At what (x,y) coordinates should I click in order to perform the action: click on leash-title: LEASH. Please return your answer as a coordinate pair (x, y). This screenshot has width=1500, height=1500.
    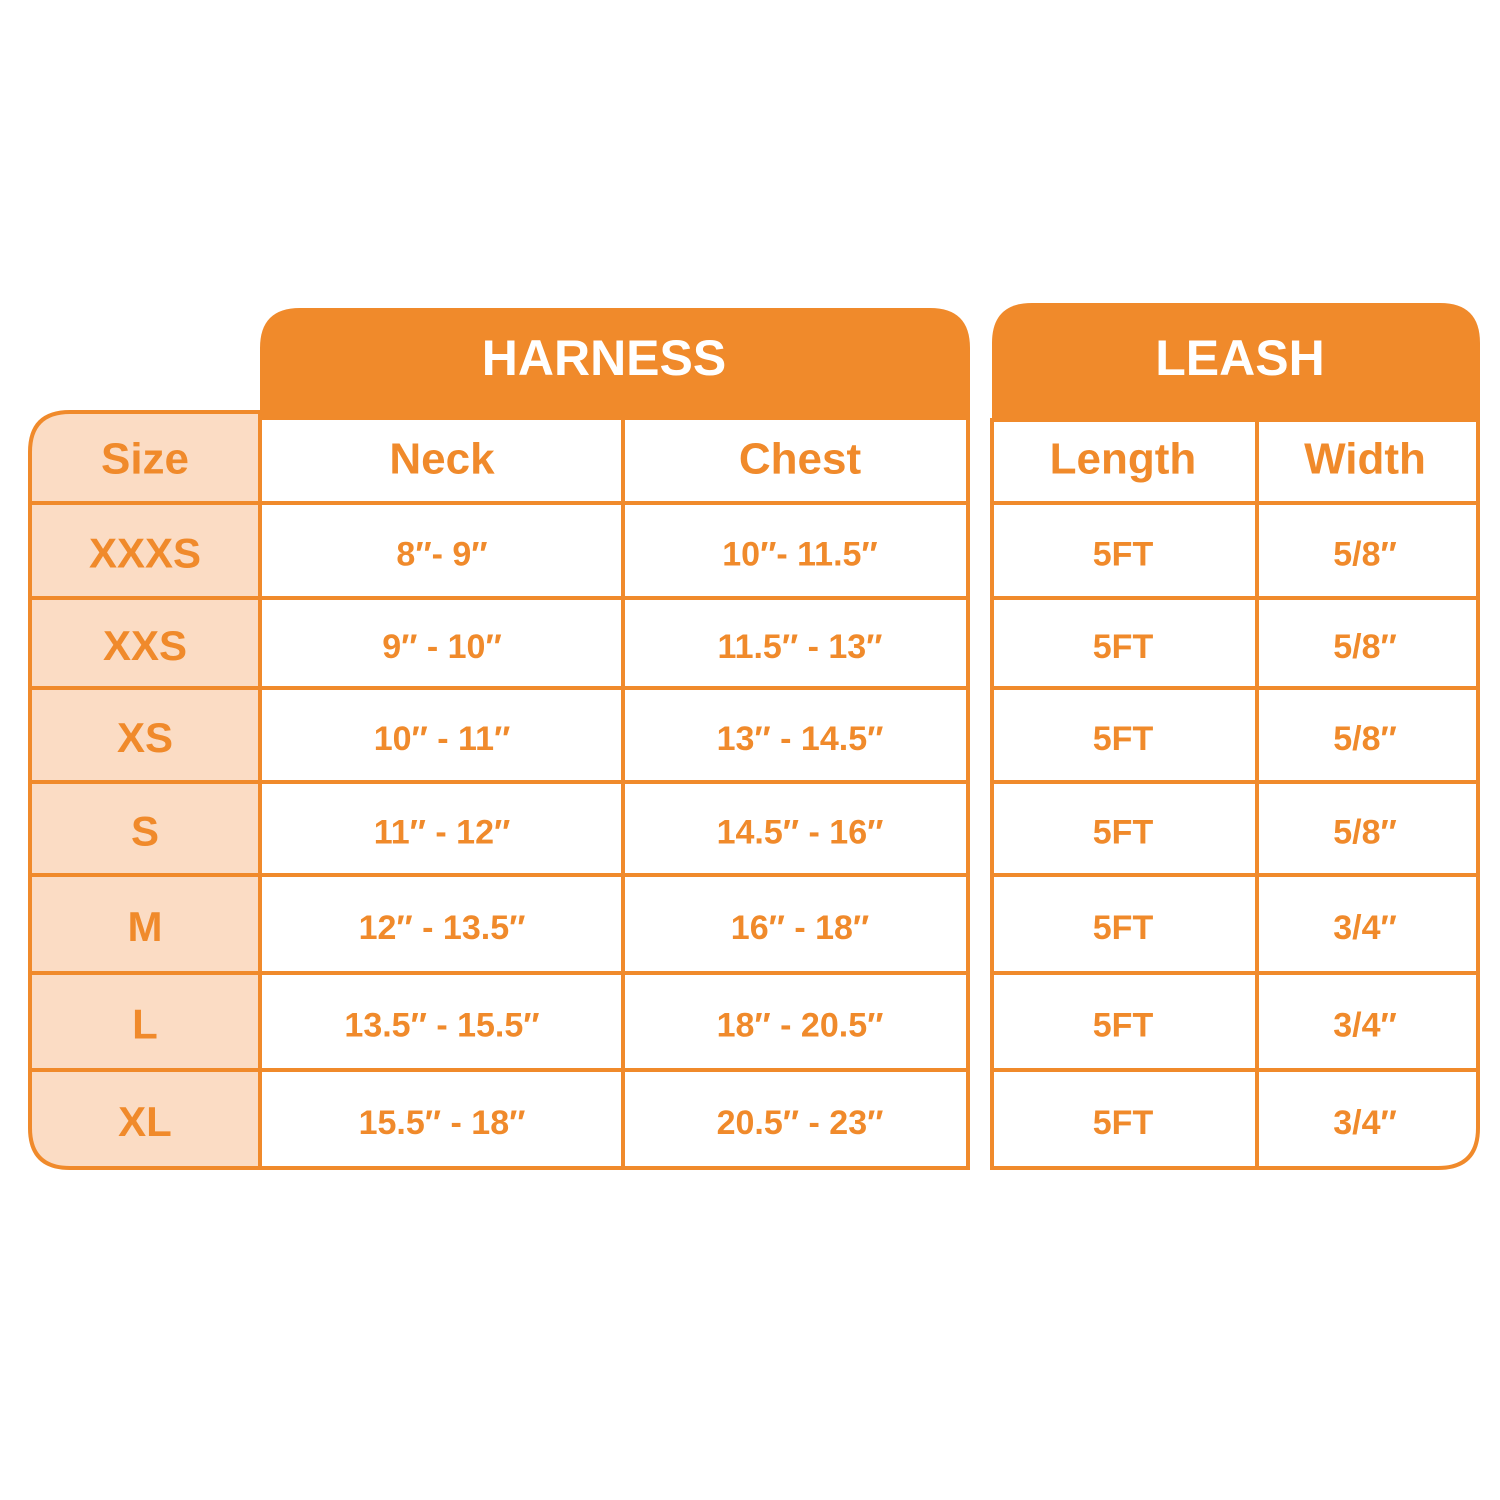
    Looking at the image, I should click on (1239, 358).